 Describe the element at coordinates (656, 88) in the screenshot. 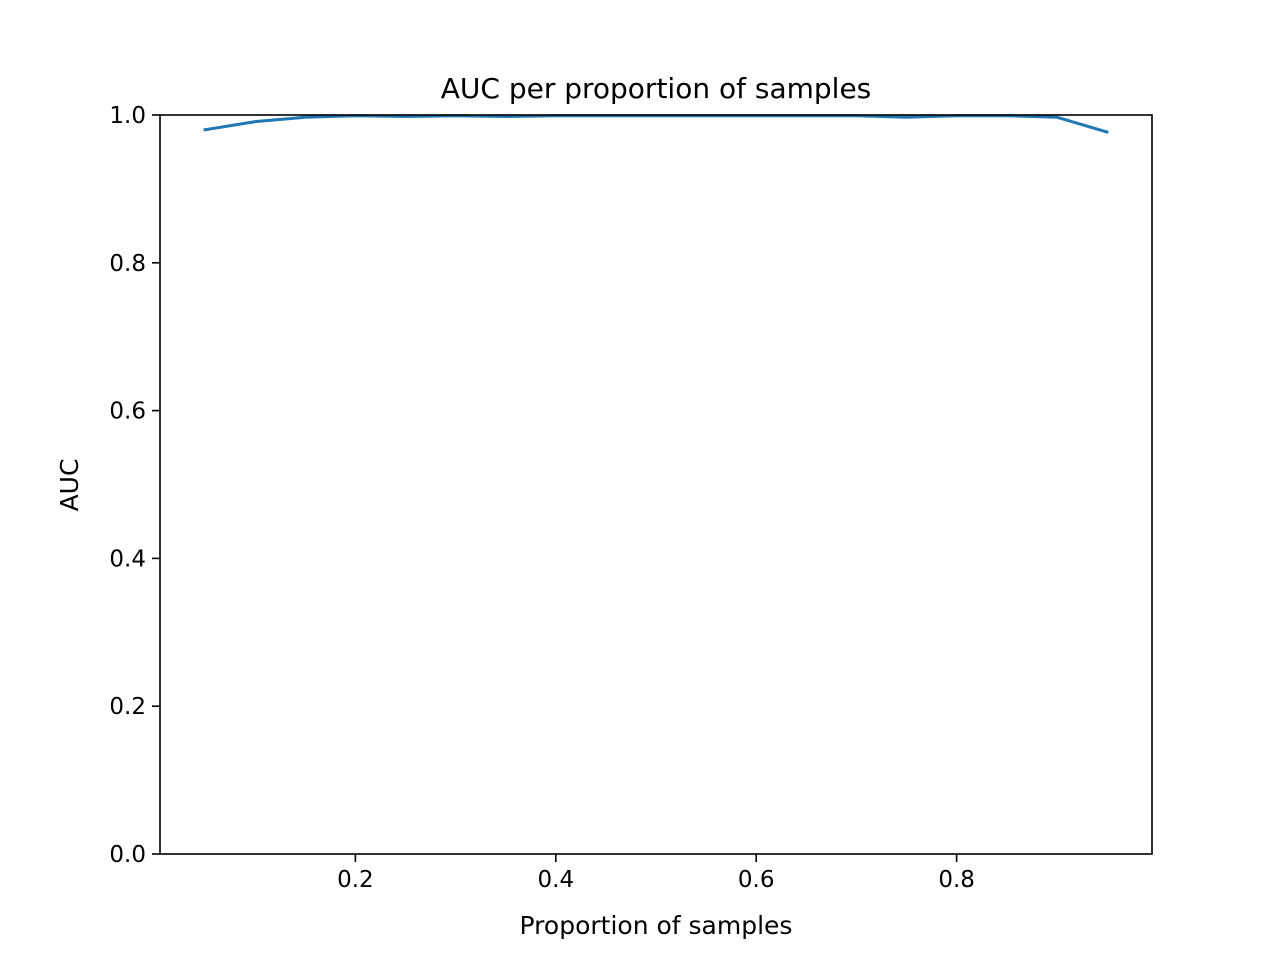

I see `chart-title: AUC per proportion of samples` at that location.